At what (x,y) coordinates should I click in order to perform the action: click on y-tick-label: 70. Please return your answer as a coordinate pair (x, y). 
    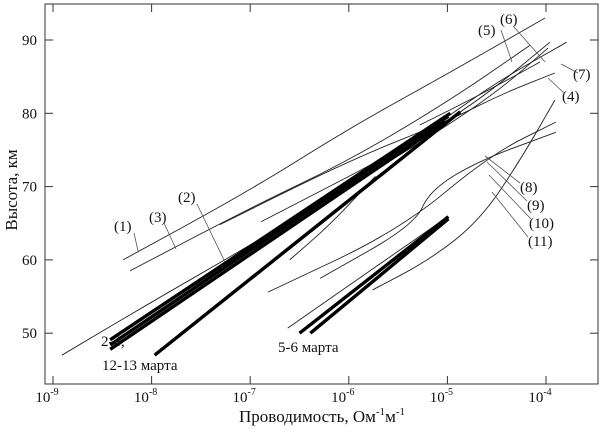
    Looking at the image, I should click on (29, 188).